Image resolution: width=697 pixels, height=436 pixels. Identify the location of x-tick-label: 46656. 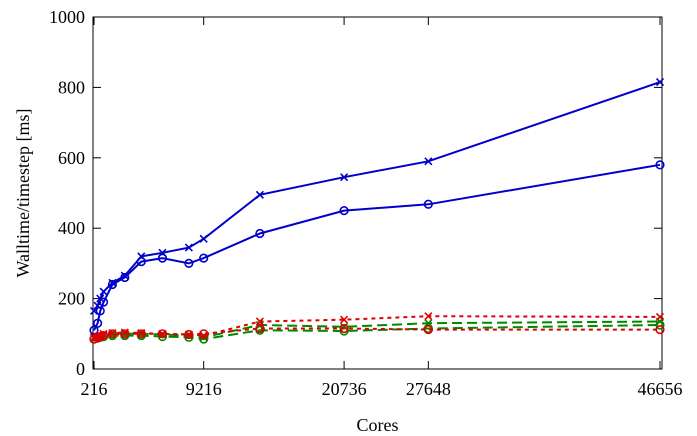
(660, 389).